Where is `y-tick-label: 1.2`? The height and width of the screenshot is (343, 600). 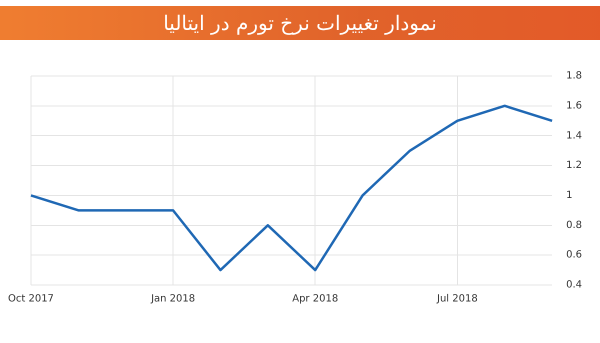 y-tick-label: 1.2 is located at coordinates (574, 166).